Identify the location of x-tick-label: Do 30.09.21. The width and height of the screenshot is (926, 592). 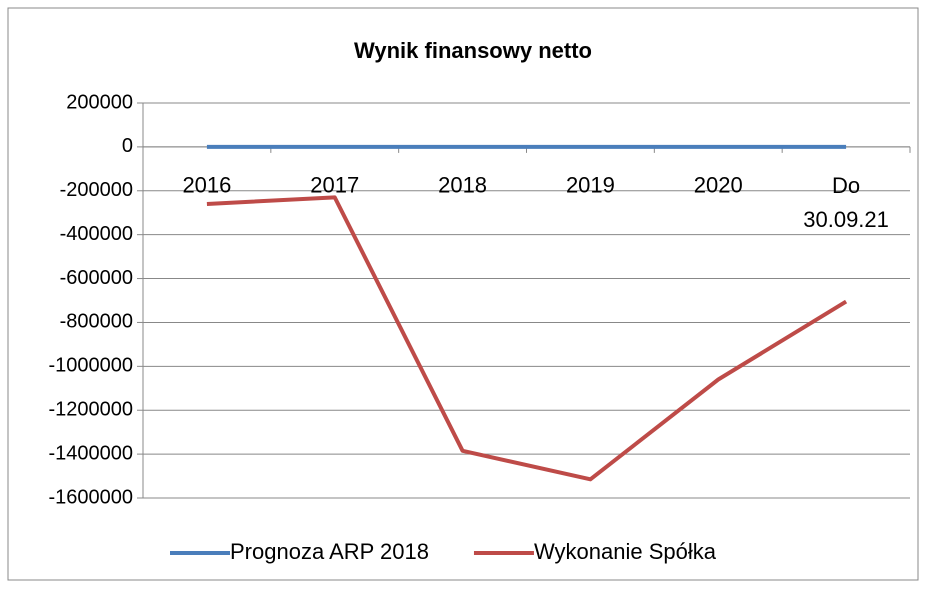
(846, 202).